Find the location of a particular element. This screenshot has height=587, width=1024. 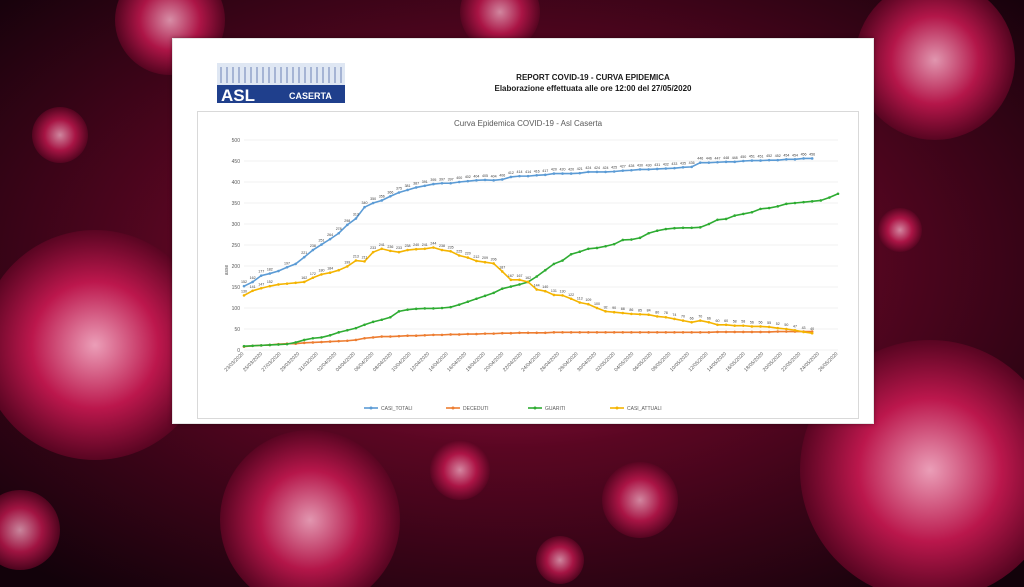

data-label-casi_attuali: 225 is located at coordinates (459, 252).